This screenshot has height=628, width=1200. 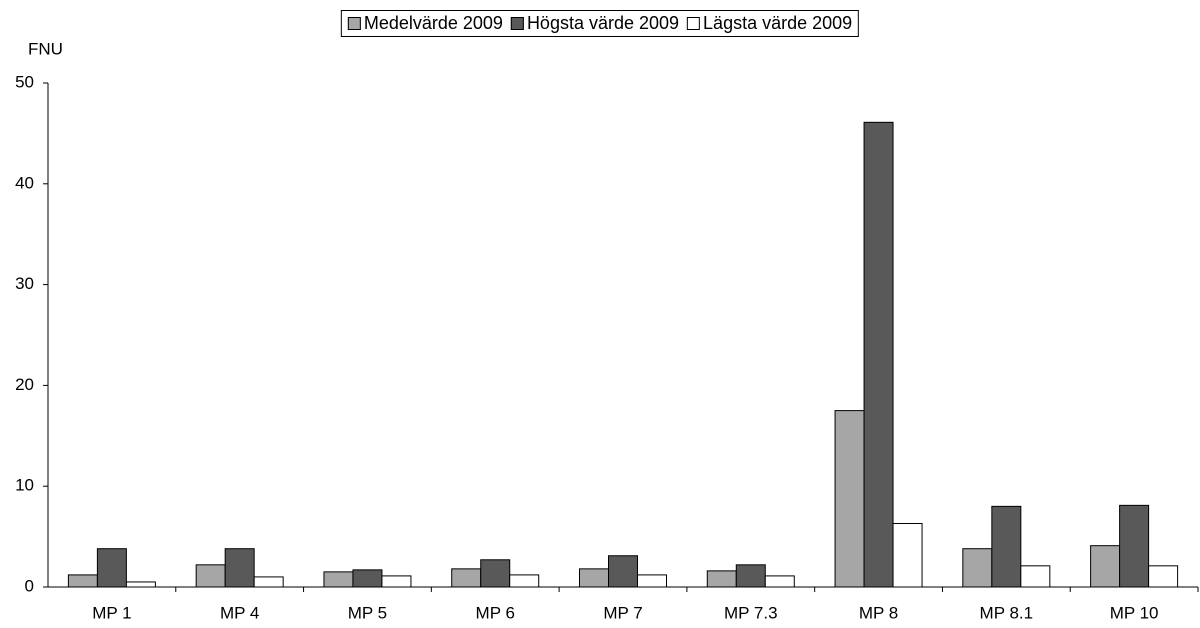 I want to click on y-axis-label: FNU, so click(x=45, y=48).